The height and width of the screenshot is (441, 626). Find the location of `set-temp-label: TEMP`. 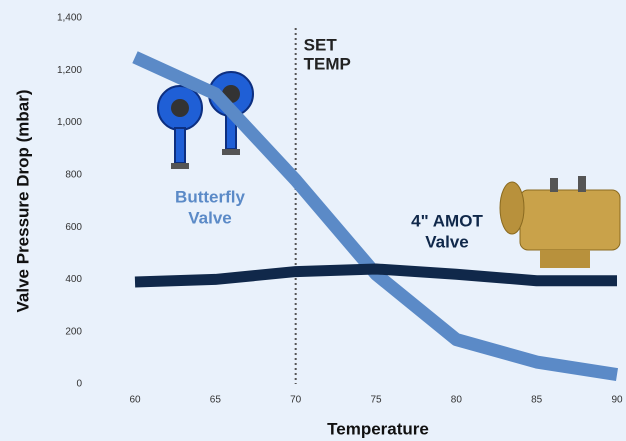

set-temp-label: TEMP is located at coordinates (327, 63).